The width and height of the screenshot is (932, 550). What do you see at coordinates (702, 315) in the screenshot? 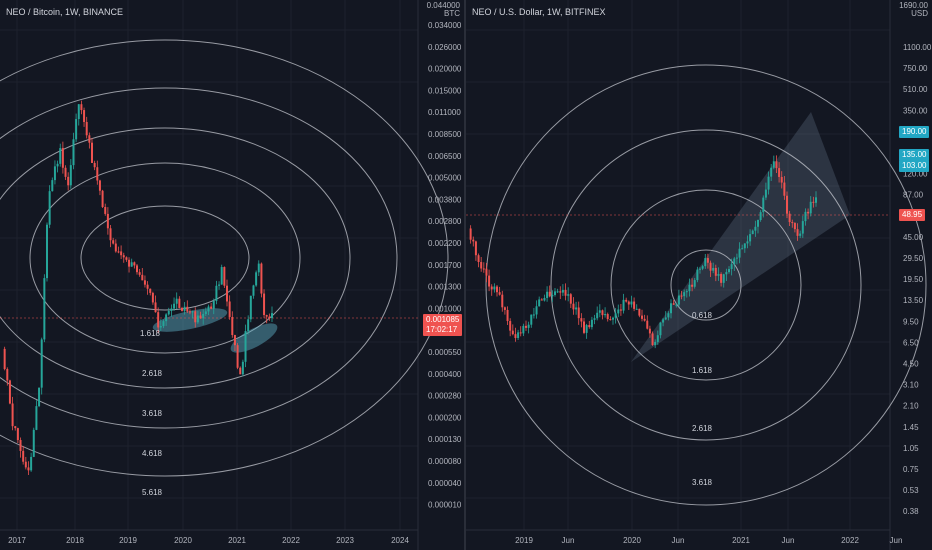
I see `usd-fib-label: 0.618` at bounding box center [702, 315].